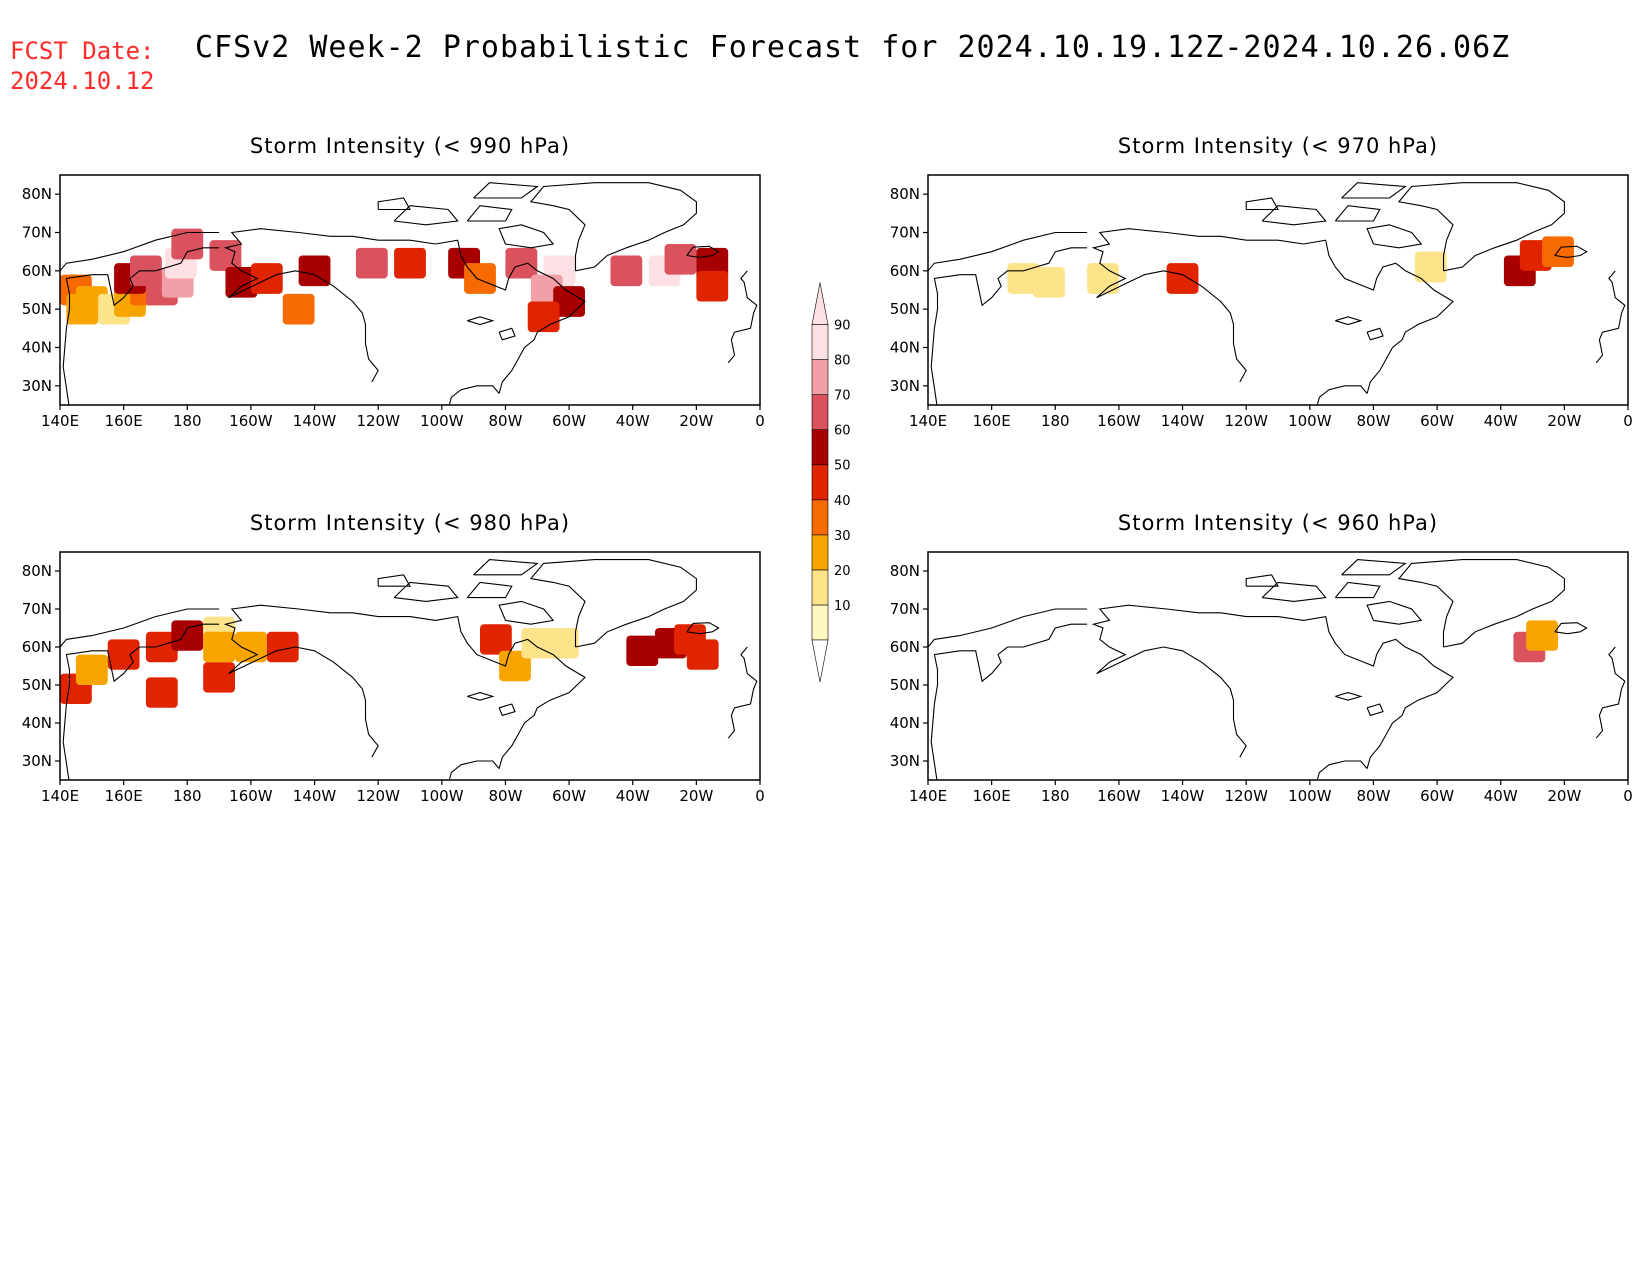  I want to click on lat-label: 60N, so click(37, 647).